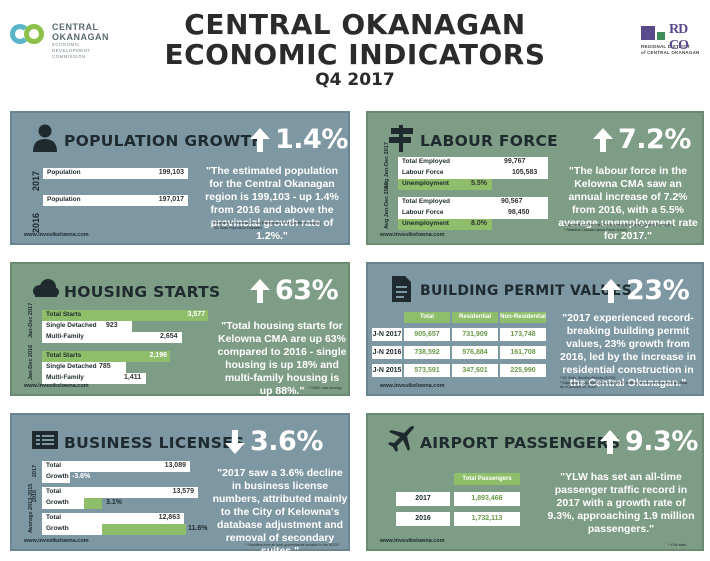 The height and width of the screenshot is (561, 710). I want to click on airport-value: 1,732,113, so click(487, 519).